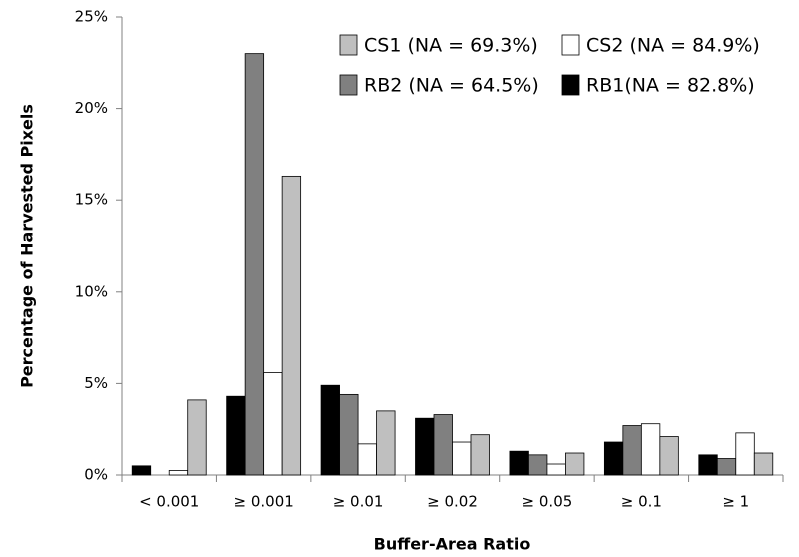  Describe the element at coordinates (264, 502) in the screenshot. I see `x-tick-label: ≥ 0.001` at that location.